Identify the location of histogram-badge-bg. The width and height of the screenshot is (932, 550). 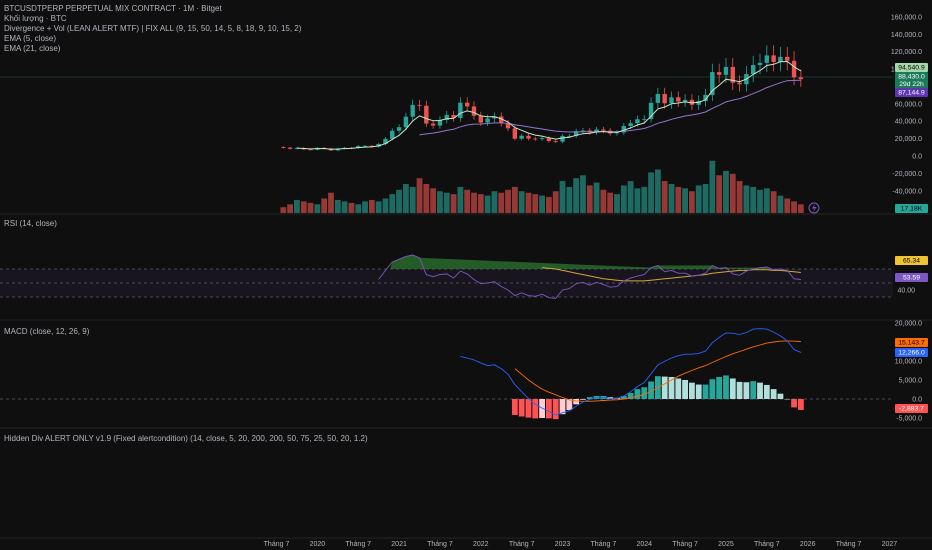
(911, 408).